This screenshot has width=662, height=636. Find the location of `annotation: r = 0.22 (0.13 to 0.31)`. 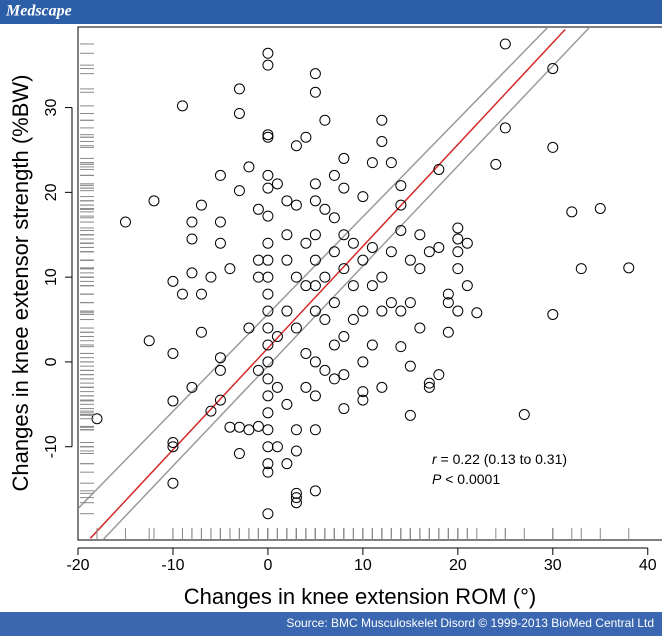

annotation: r = 0.22 (0.13 to 0.31) is located at coordinates (499, 459).